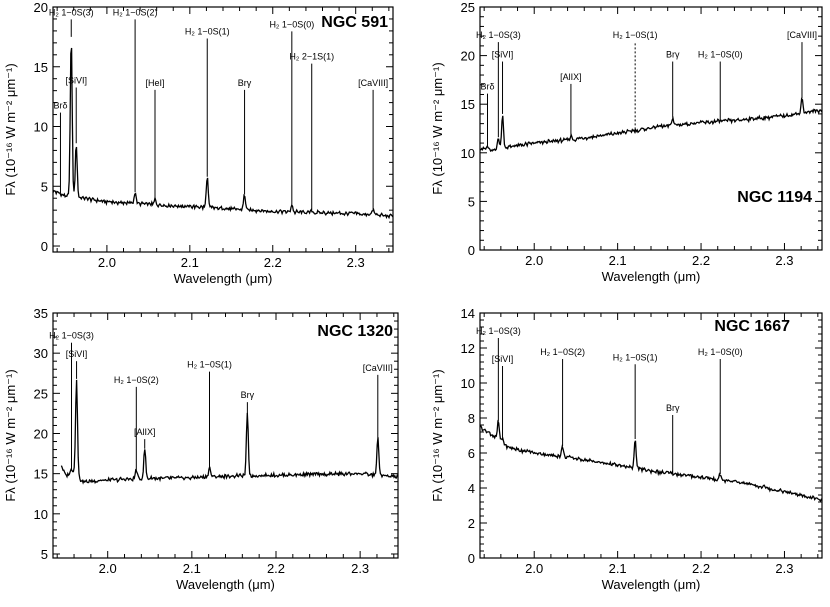 The height and width of the screenshot is (607, 830). I want to click on y-tick-label: 30, so click(41, 353).